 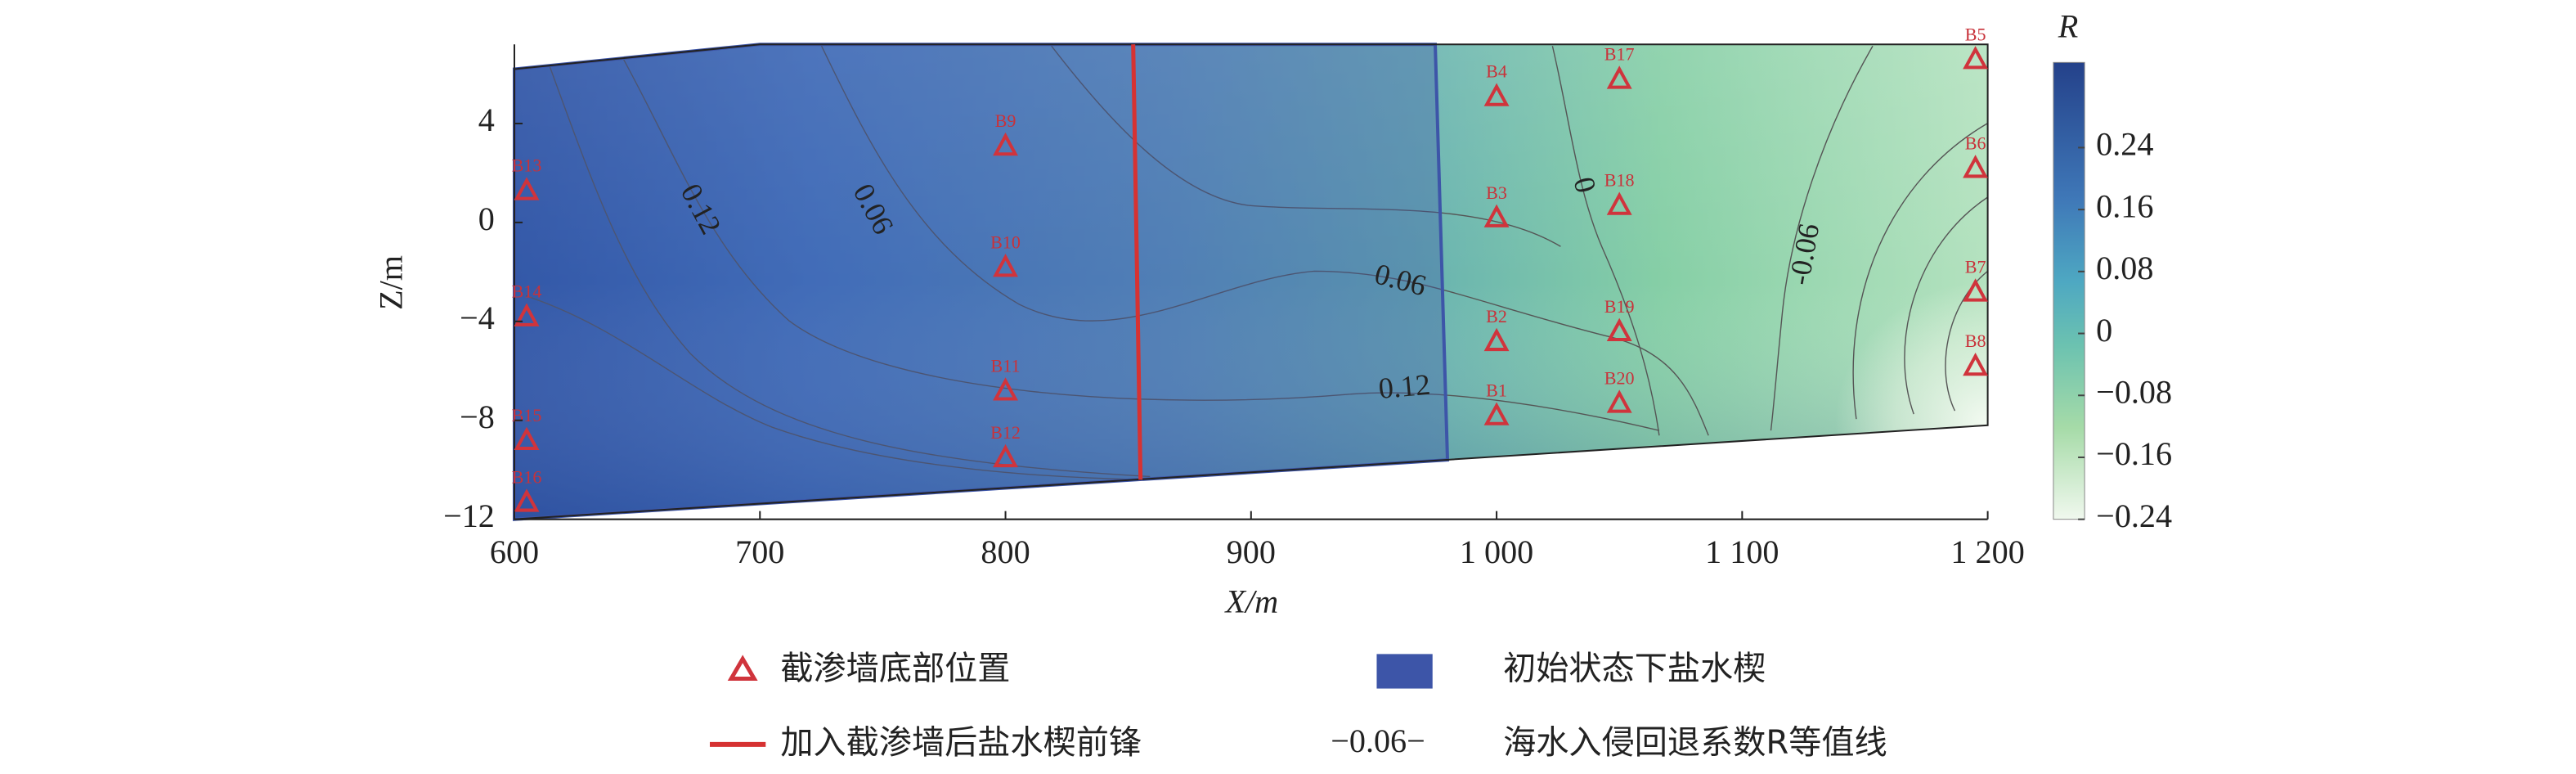 What do you see at coordinates (1733, 282) in the screenshot?
I see `field-glow` at bounding box center [1733, 282].